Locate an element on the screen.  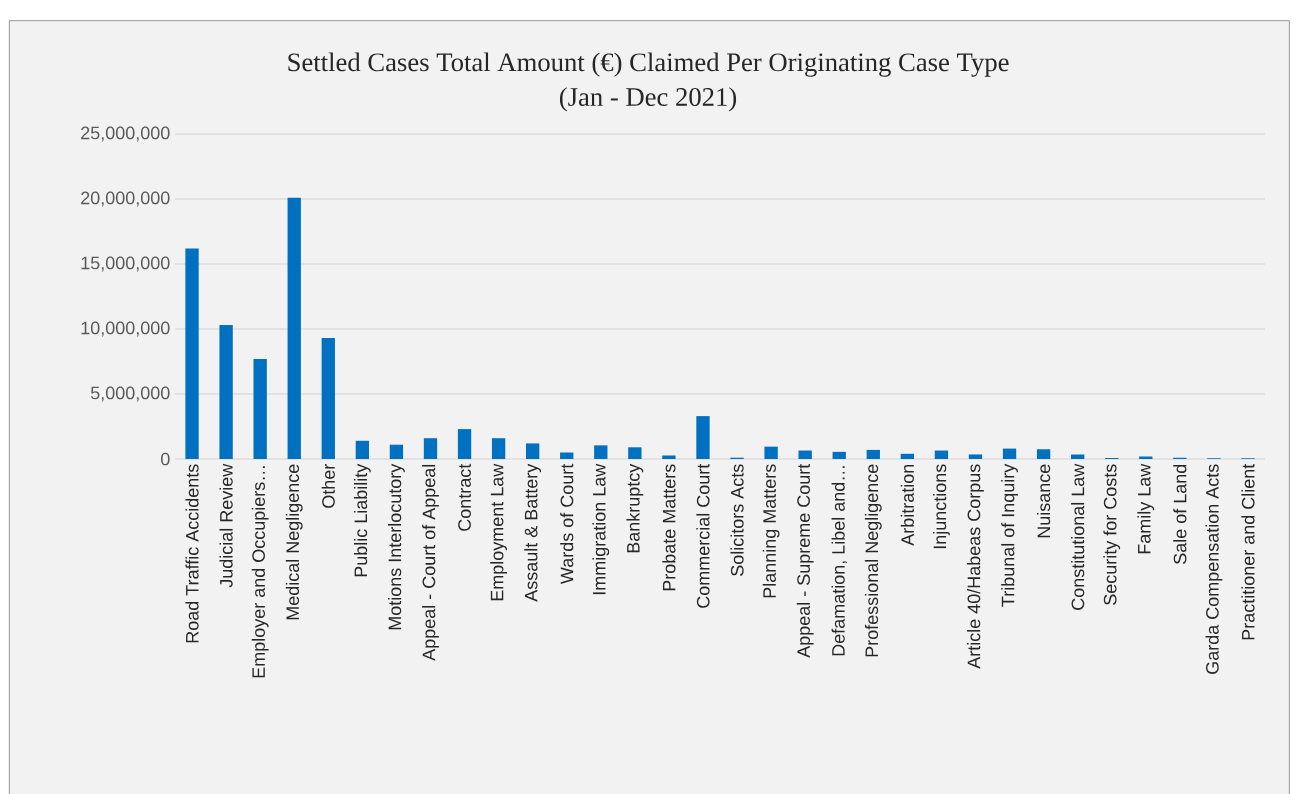
x-tick-label: Contract is located at coordinates (464, 497).